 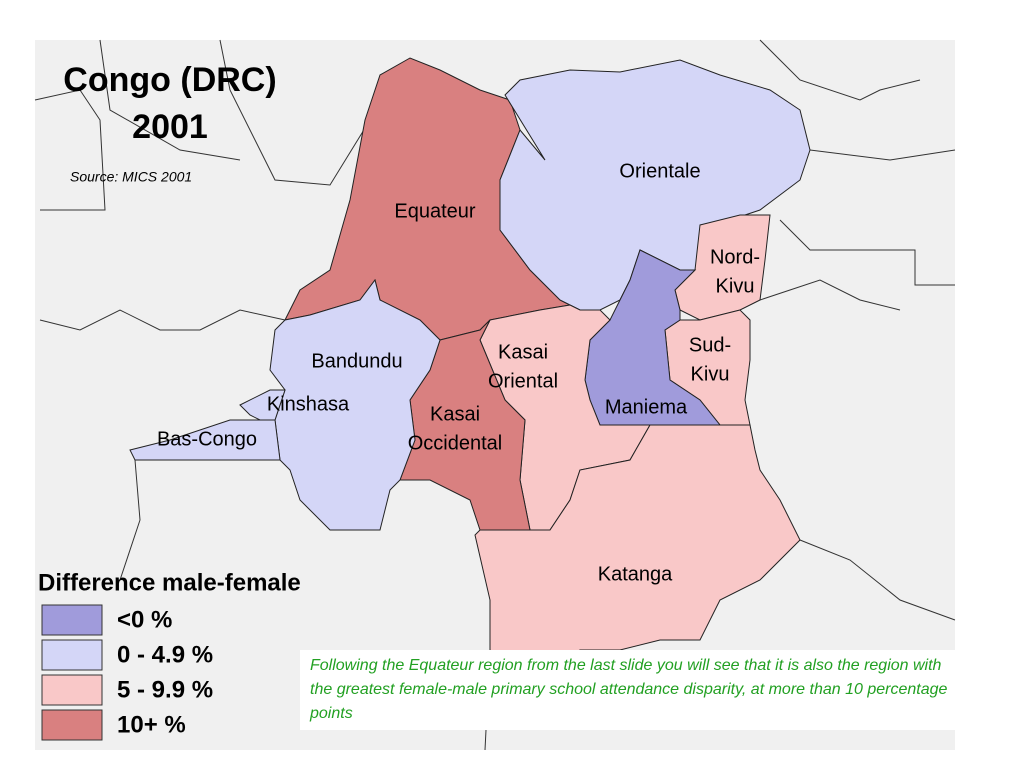 I want to click on legend-label: 0 - 4.9 %, so click(x=165, y=654).